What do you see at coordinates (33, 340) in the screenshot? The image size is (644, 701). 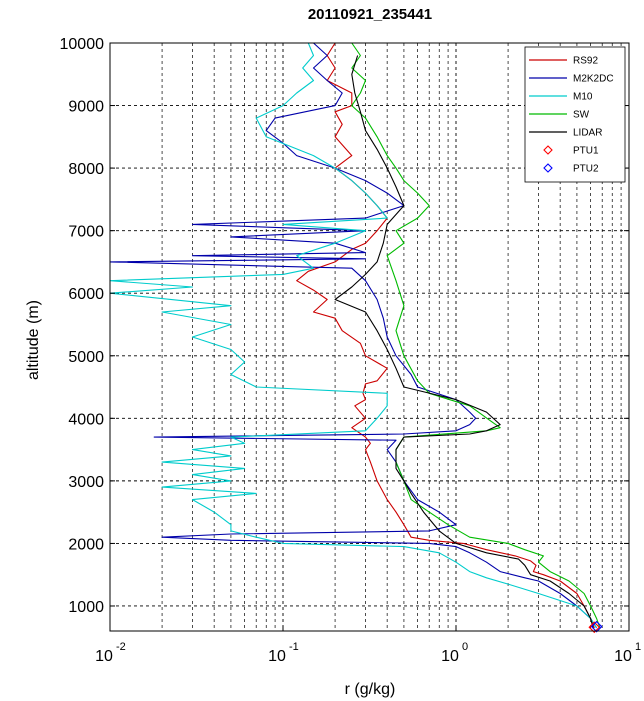 I see `y-axis-label: altitude (m)` at bounding box center [33, 340].